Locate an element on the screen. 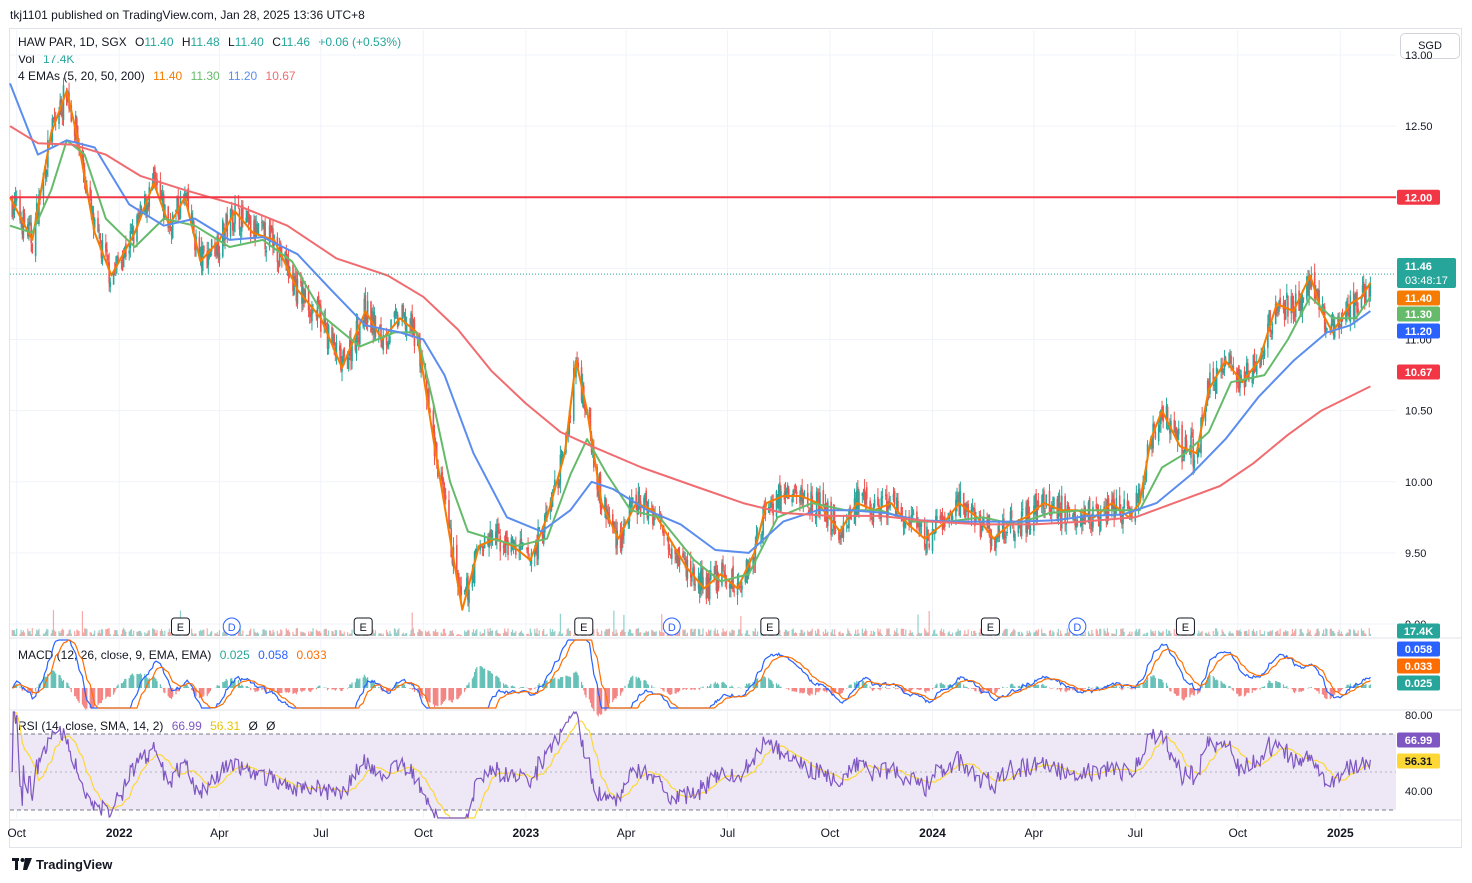 This screenshot has width=1472, height=883. rsi-extra-1: Ø is located at coordinates (253, 726).